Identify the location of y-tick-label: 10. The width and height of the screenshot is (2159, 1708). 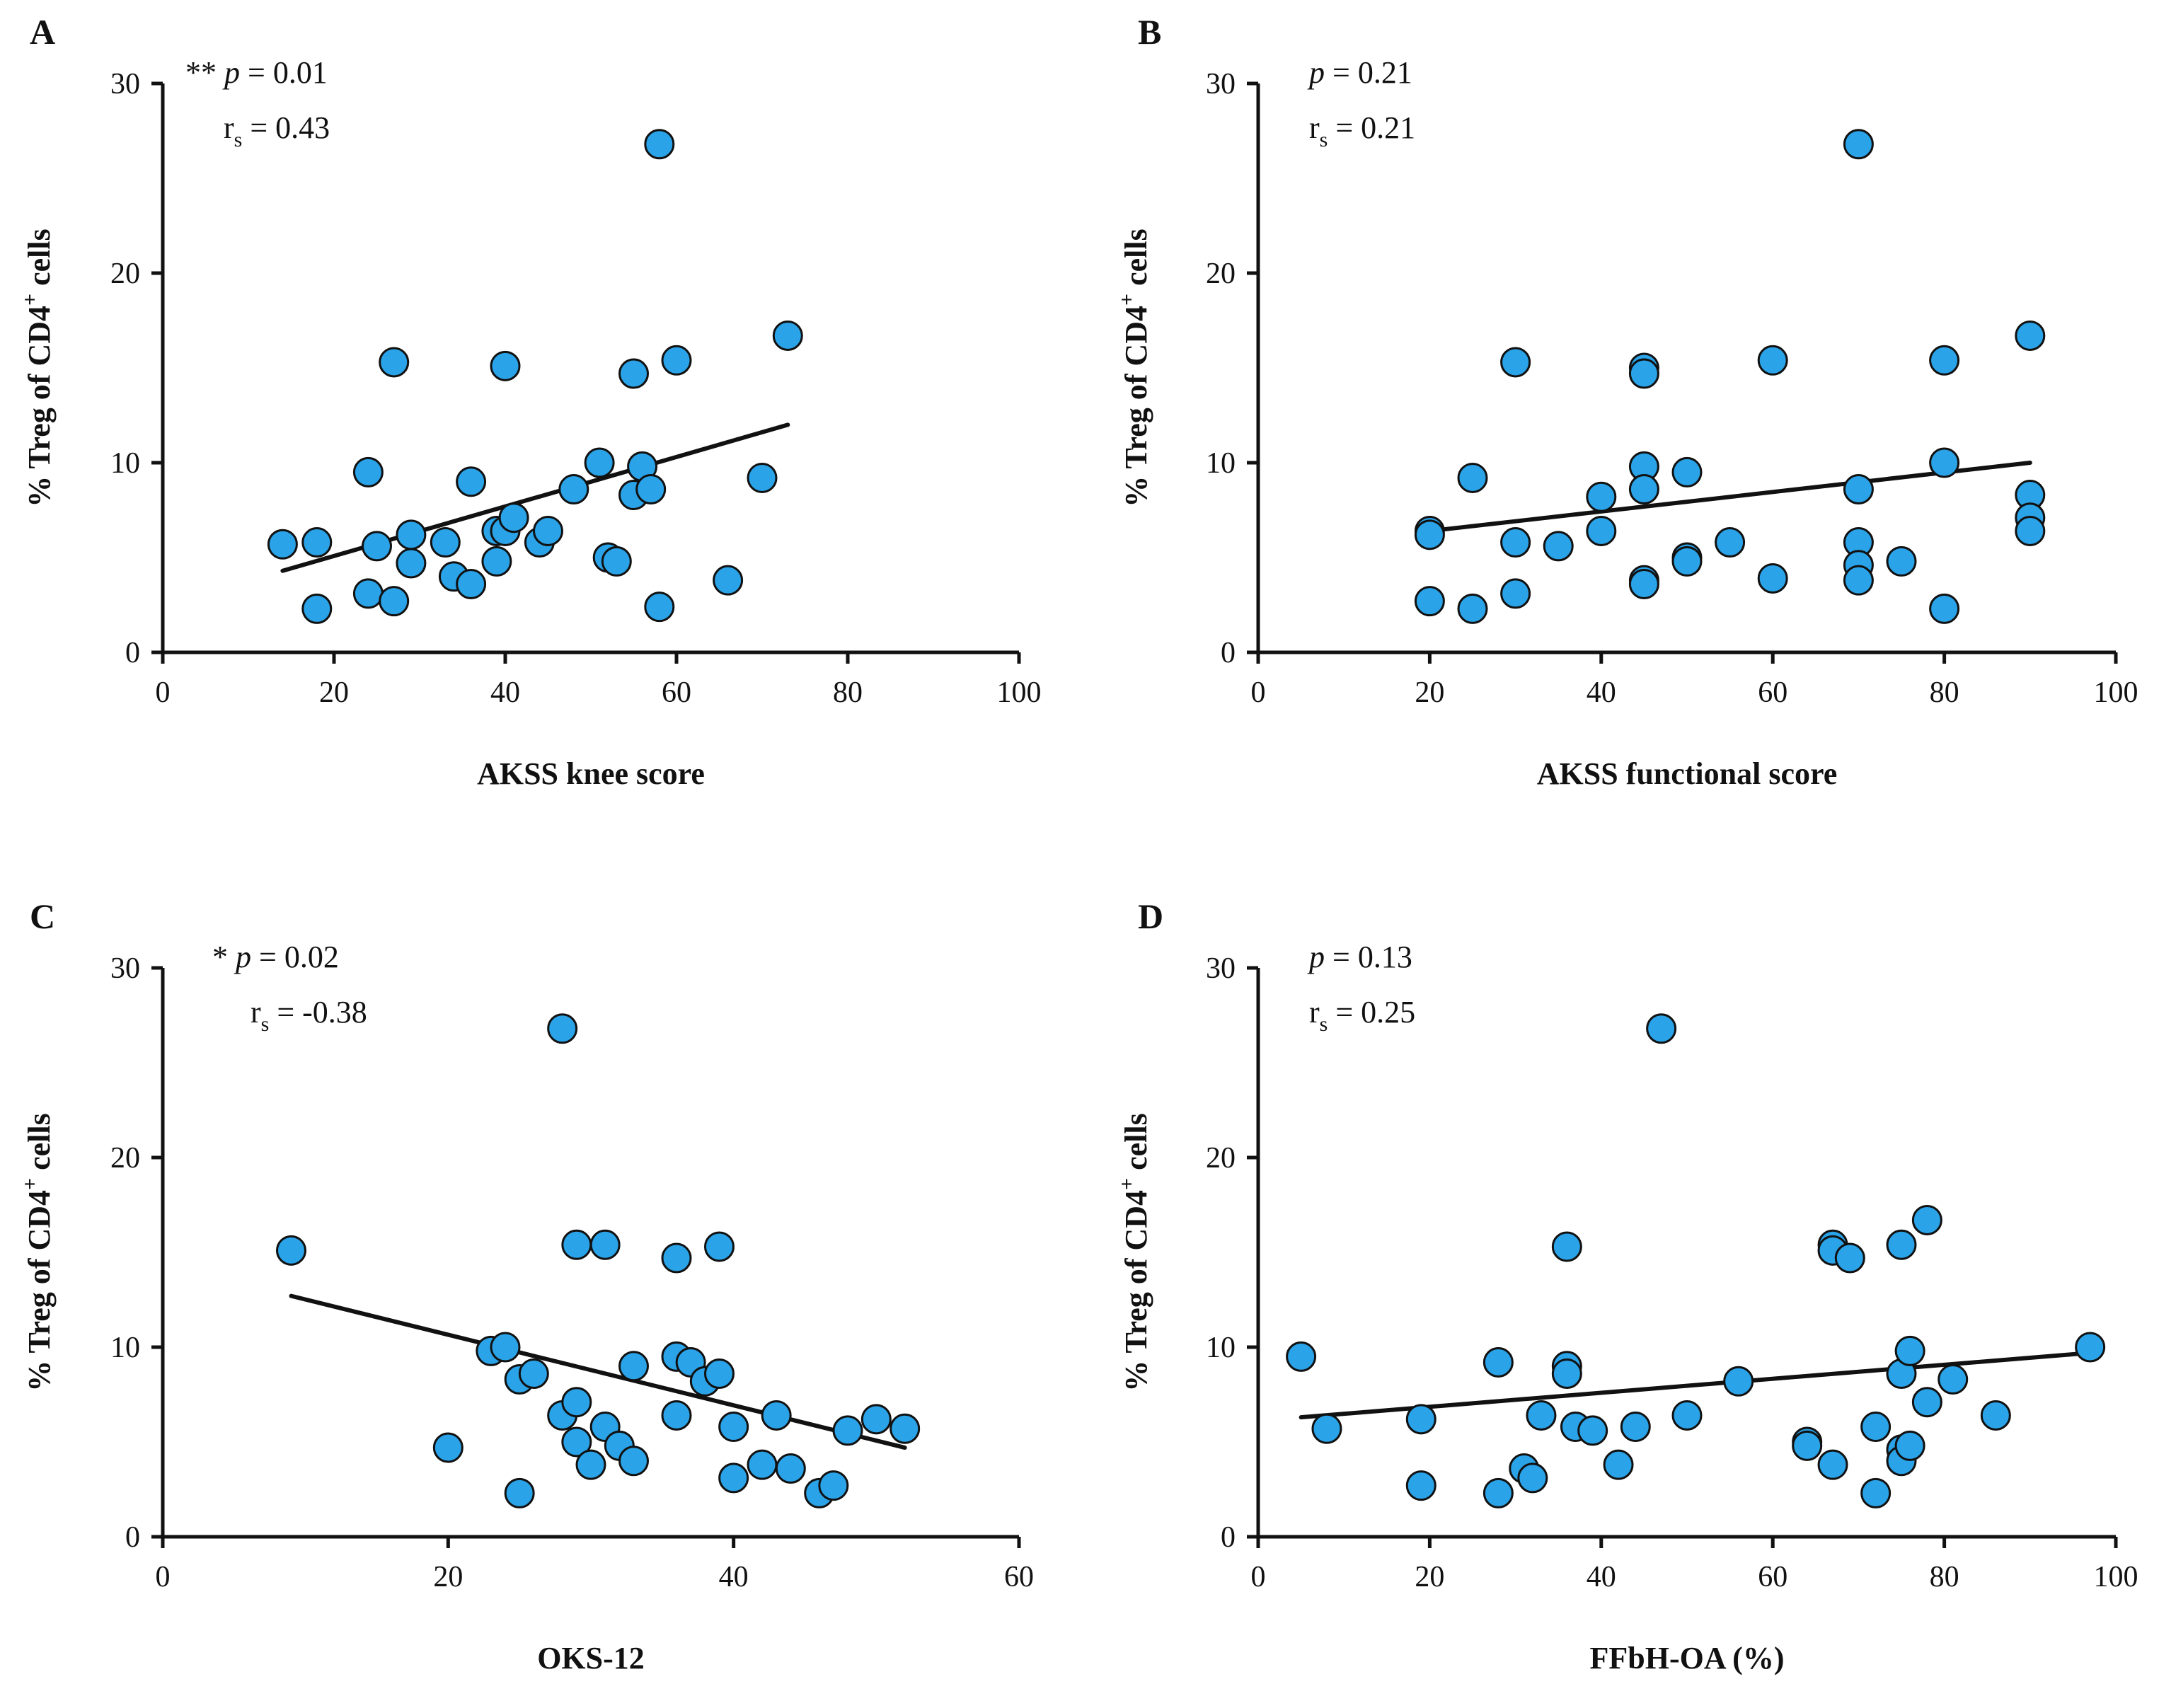
(1221, 463).